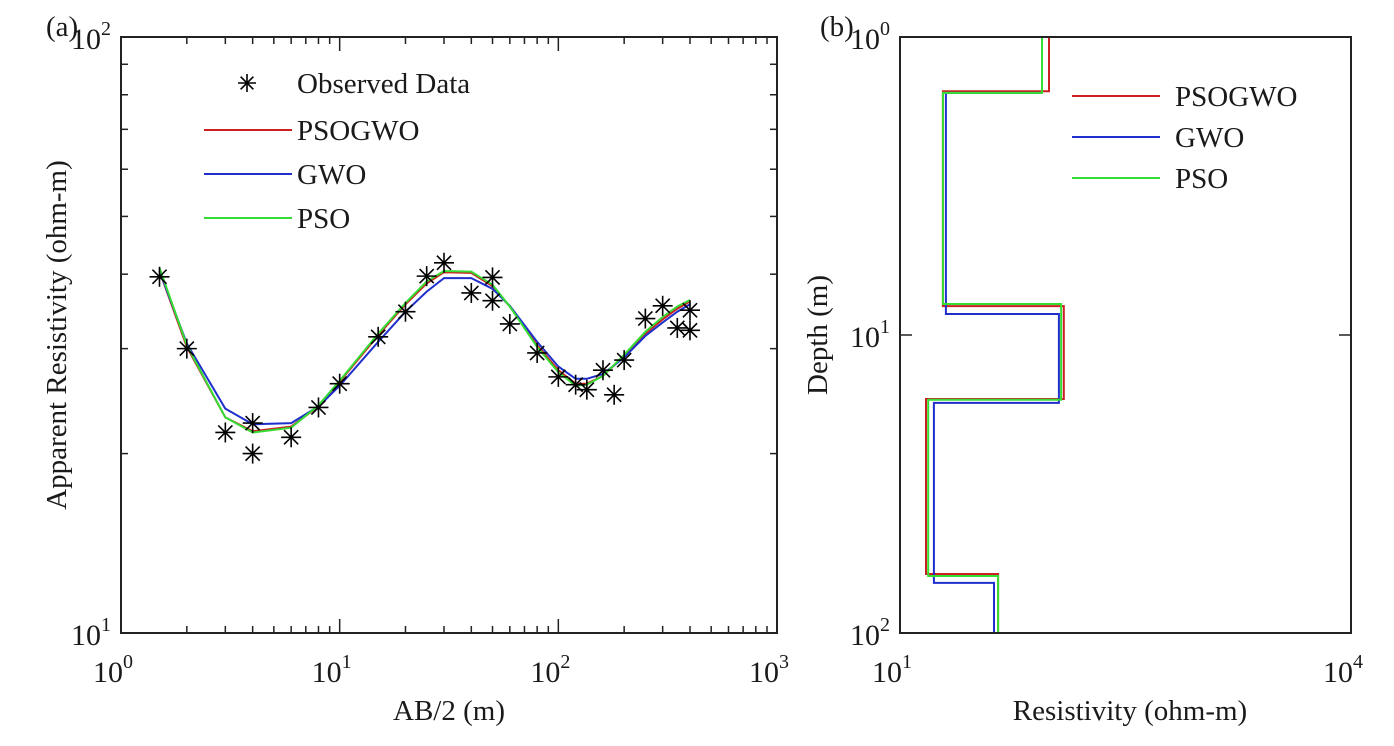  I want to click on model-line-pso, so click(995, 335).